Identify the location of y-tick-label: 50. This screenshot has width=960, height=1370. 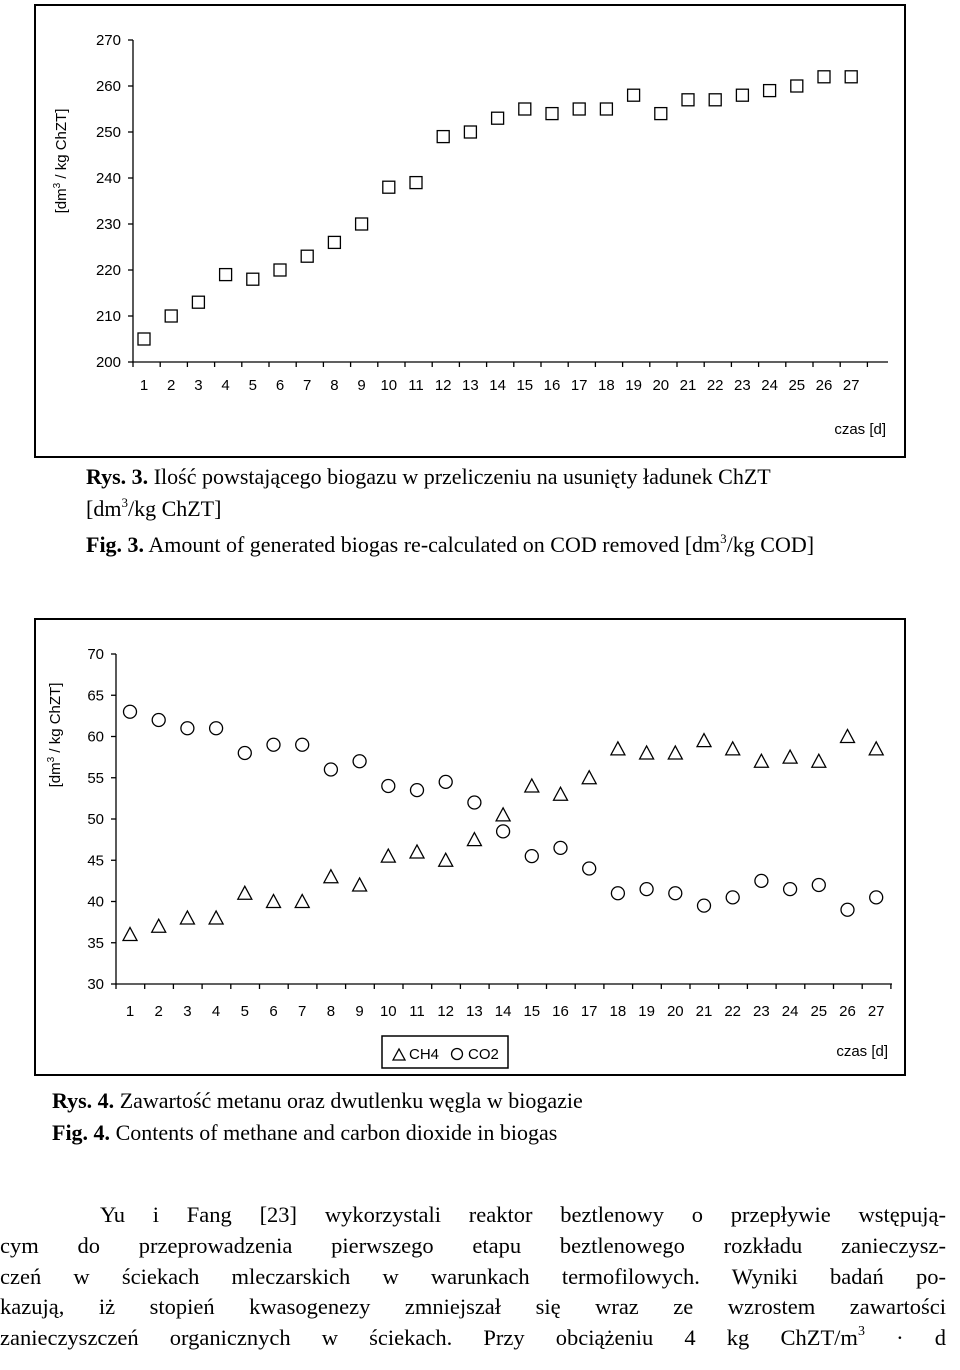
(95, 819).